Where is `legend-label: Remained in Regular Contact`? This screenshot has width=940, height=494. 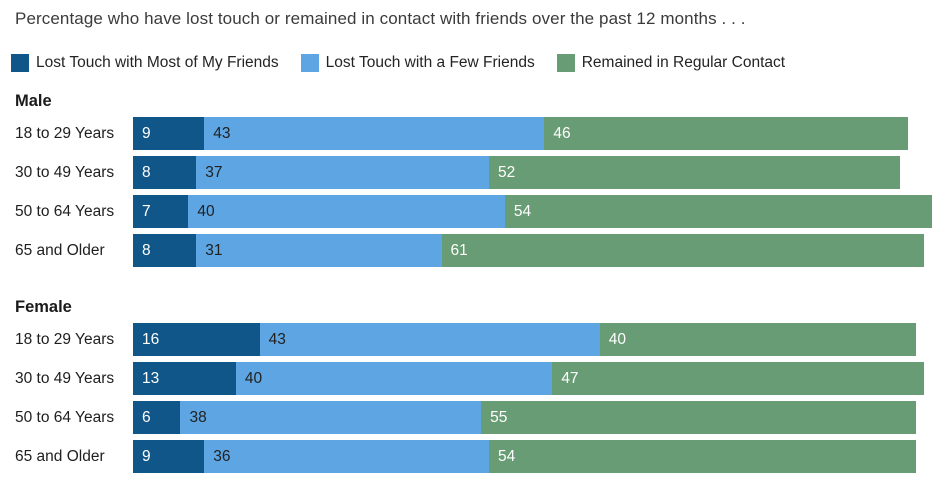 legend-label: Remained in Regular Contact is located at coordinates (683, 62).